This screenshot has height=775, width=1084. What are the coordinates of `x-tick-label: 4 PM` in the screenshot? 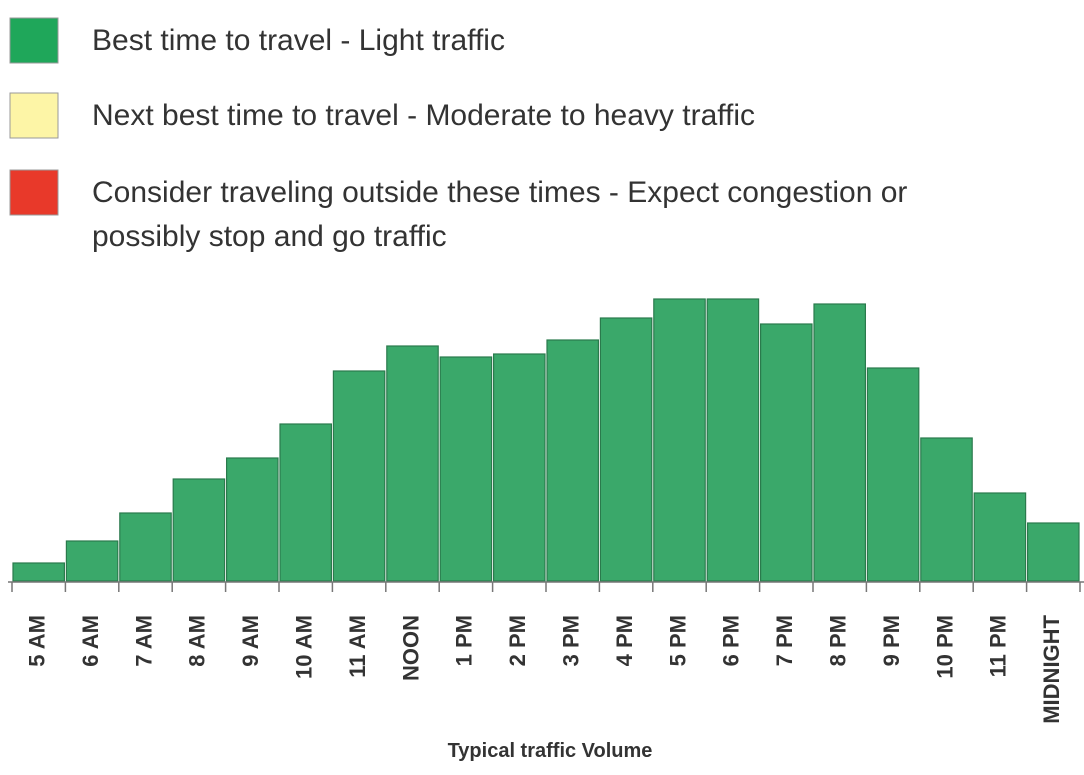 It's located at (624, 640).